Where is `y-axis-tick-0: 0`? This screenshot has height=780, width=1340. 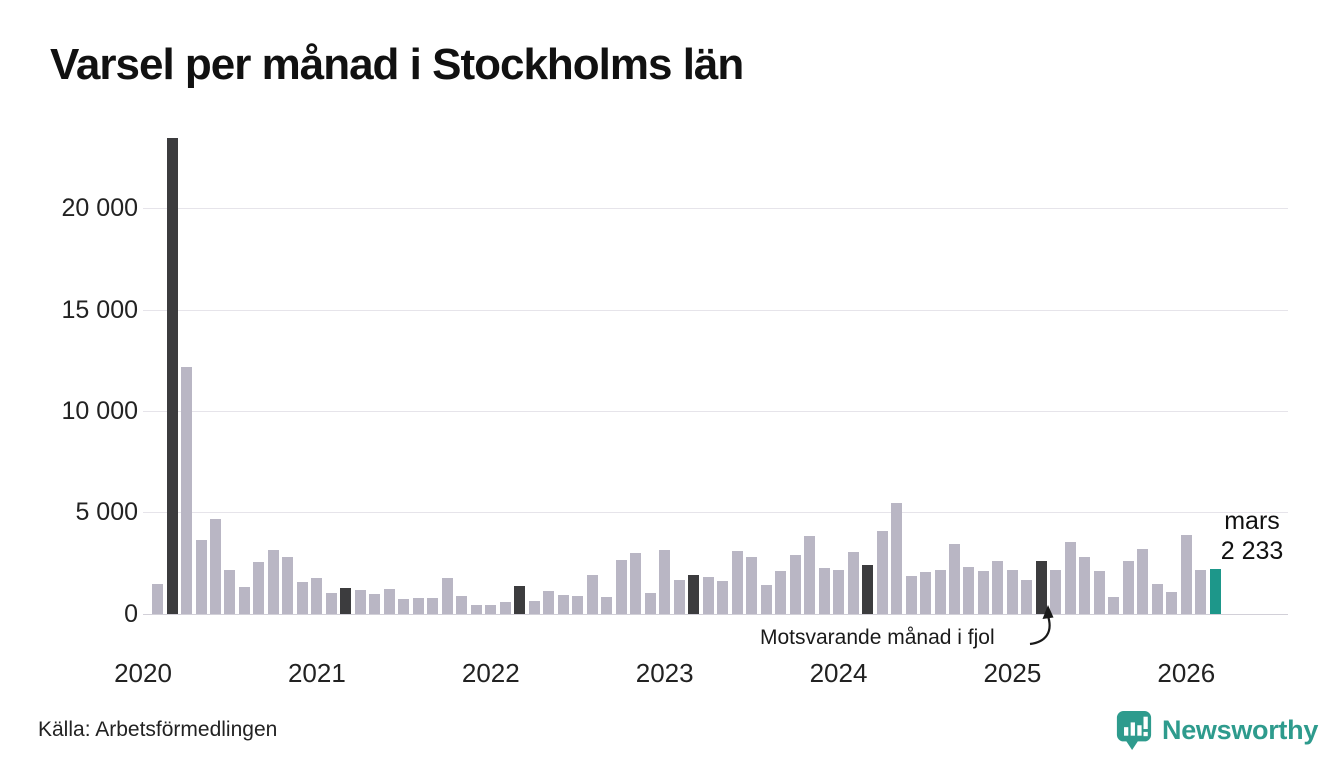 y-axis-tick-0: 0 is located at coordinates (131, 613).